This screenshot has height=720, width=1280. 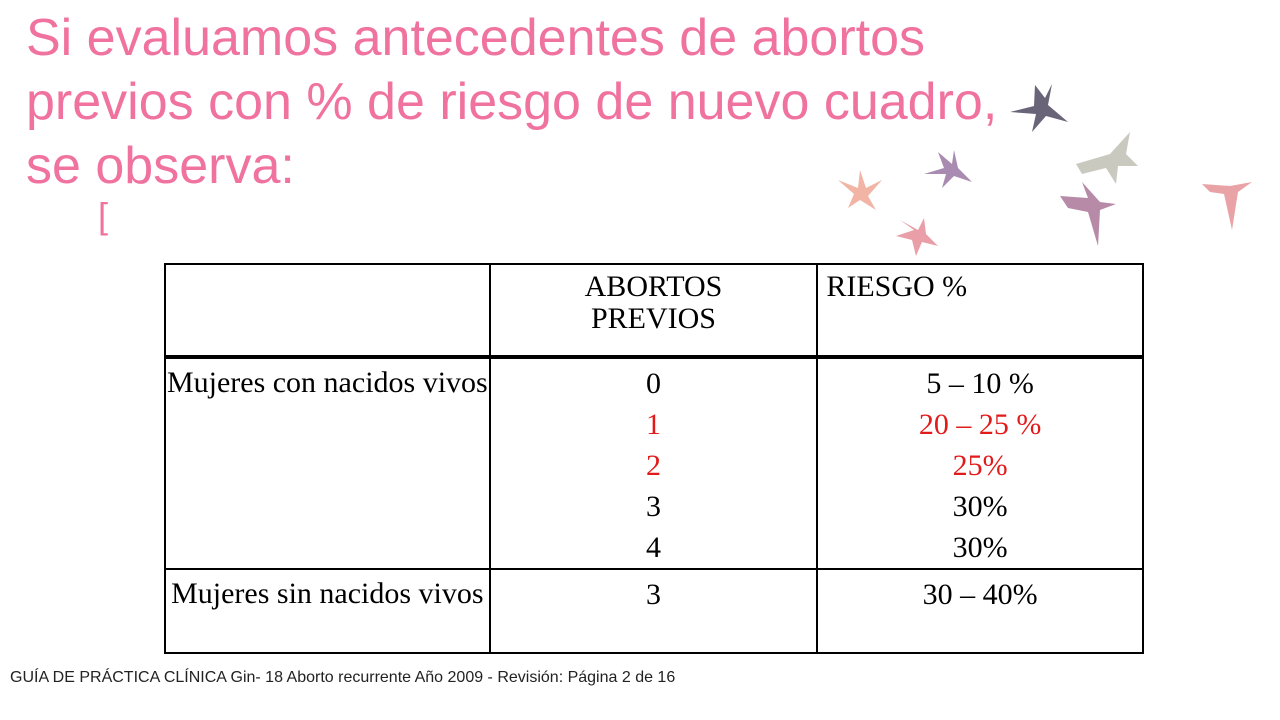 I want to click on header-abortos-previos: ABORTOS PREVIOS, so click(x=653, y=311).